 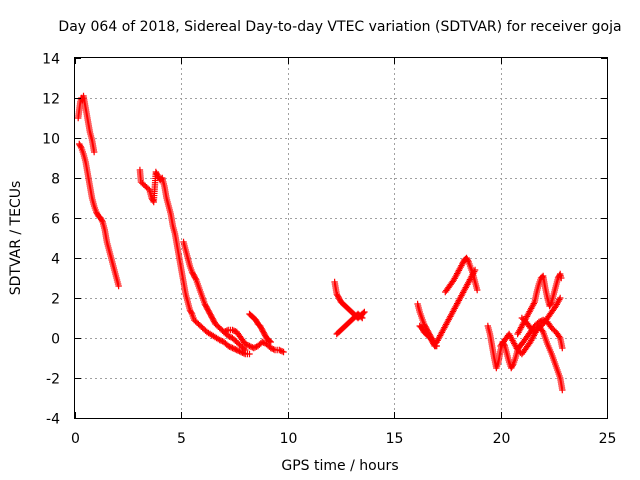 What do you see at coordinates (51, 240) in the screenshot?
I see `y-tick-labels: -4 -2 0 2 4 6 8 10 12 14` at bounding box center [51, 240].